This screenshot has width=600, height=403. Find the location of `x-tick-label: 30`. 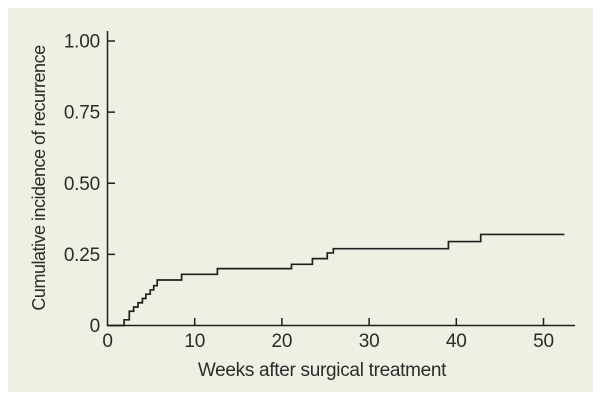

x-tick-label: 30 is located at coordinates (369, 341).